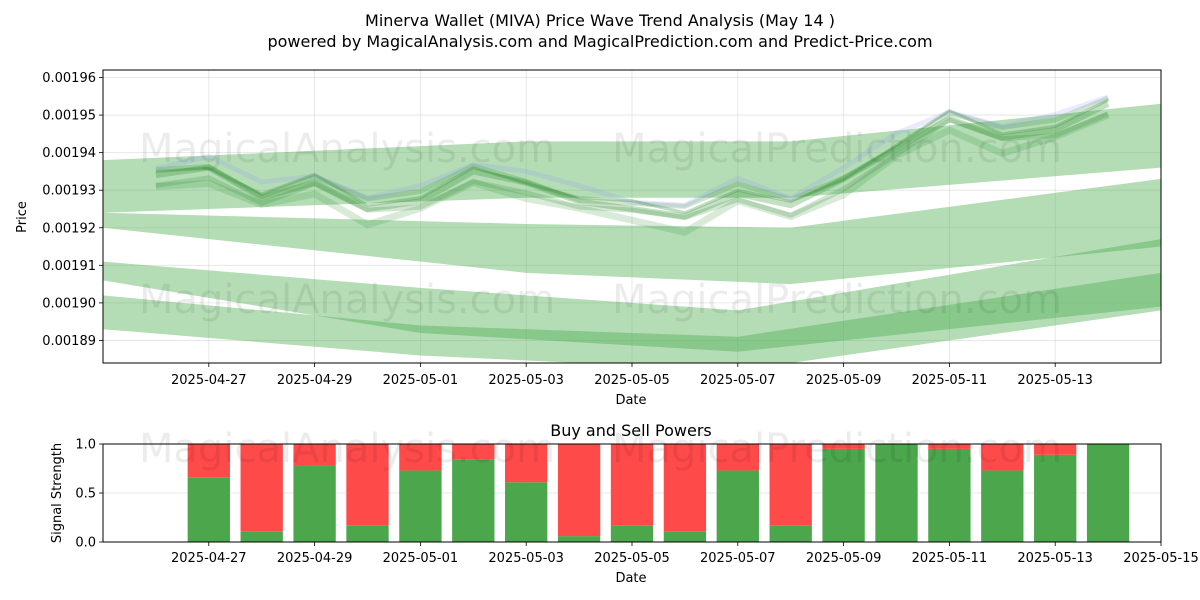  Describe the element at coordinates (69, 266) in the screenshot. I see `price-y-tick-label: 0.00191` at that location.